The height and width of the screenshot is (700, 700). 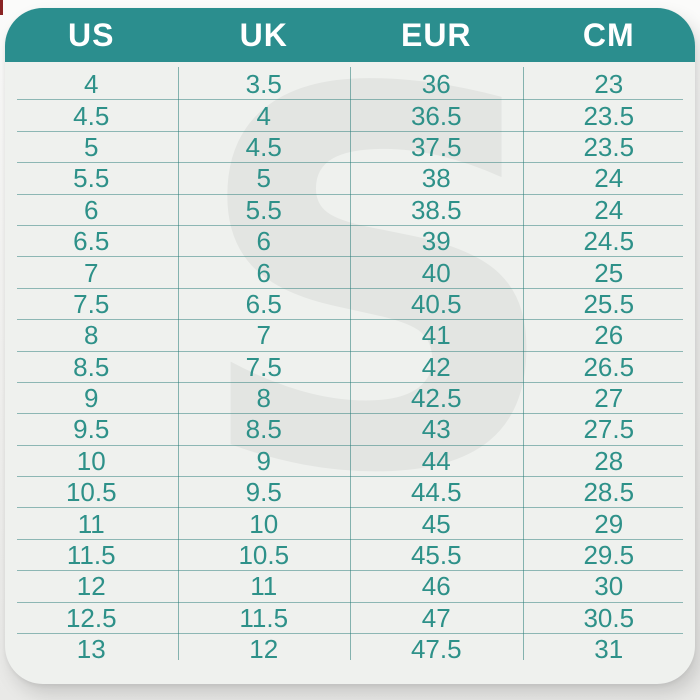 What do you see at coordinates (436, 460) in the screenshot?
I see `size-cell: 44` at bounding box center [436, 460].